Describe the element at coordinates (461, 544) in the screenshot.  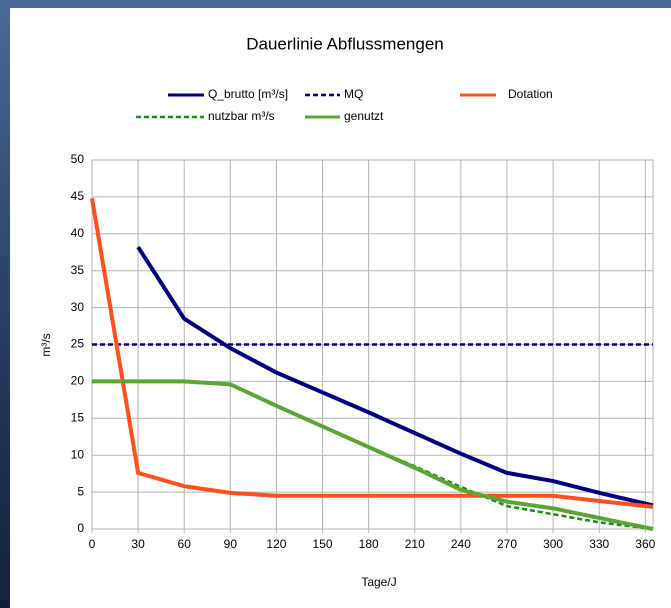
I see `x-tick-label: 240` at that location.